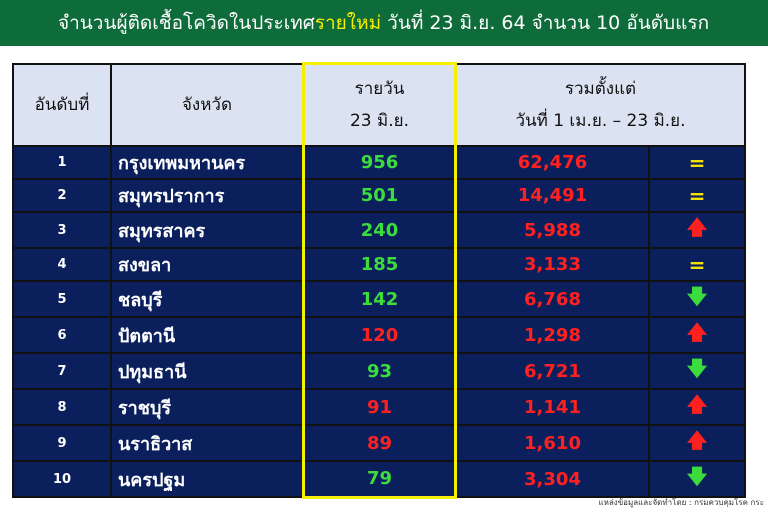  Describe the element at coordinates (62, 264) in the screenshot. I see `rank-cell: 4` at that location.